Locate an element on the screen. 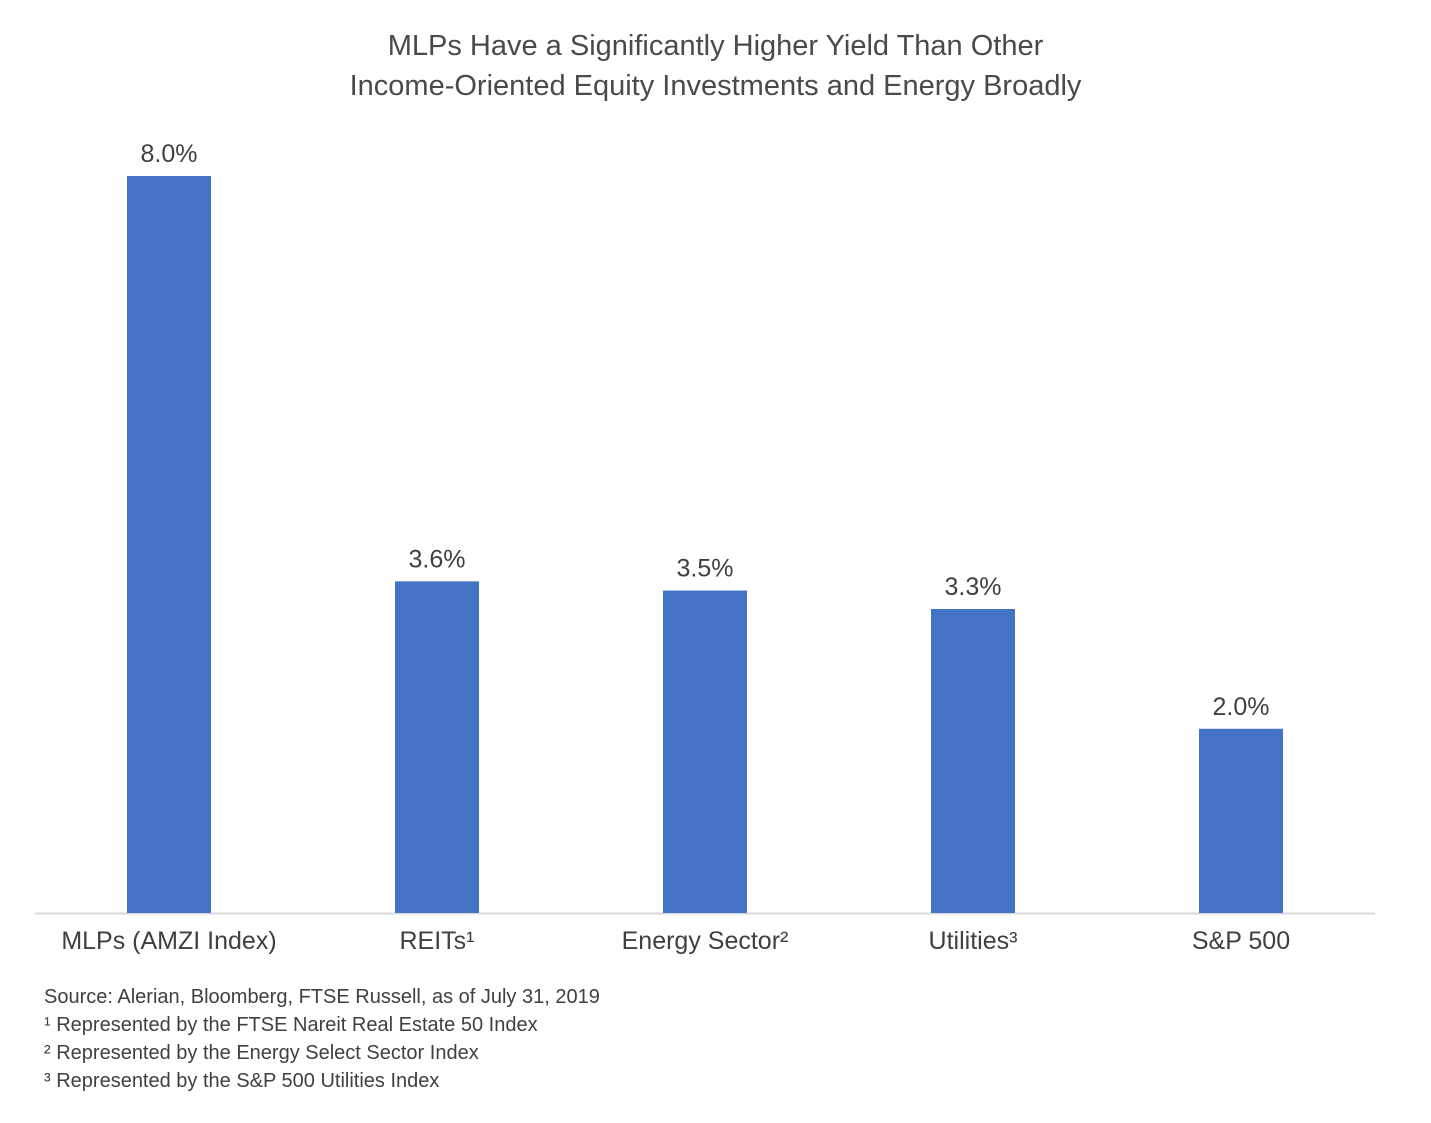 The height and width of the screenshot is (1123, 1431). data-label-1: 3.6% is located at coordinates (437, 559).